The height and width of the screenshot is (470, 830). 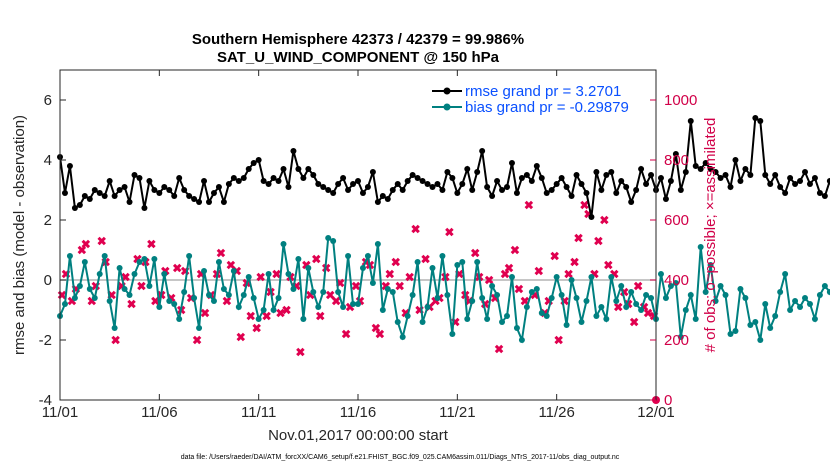 I want to click on legend-rmse-marker, so click(x=447, y=91).